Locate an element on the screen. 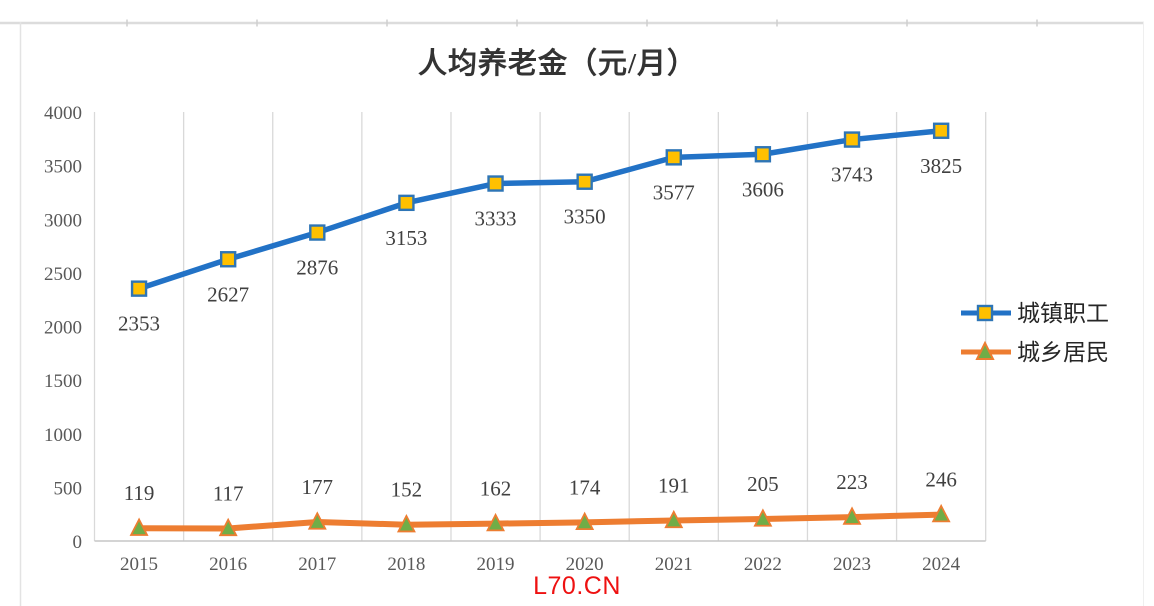 This screenshot has width=1154, height=606. x-axis-label: 2019 is located at coordinates (496, 564).